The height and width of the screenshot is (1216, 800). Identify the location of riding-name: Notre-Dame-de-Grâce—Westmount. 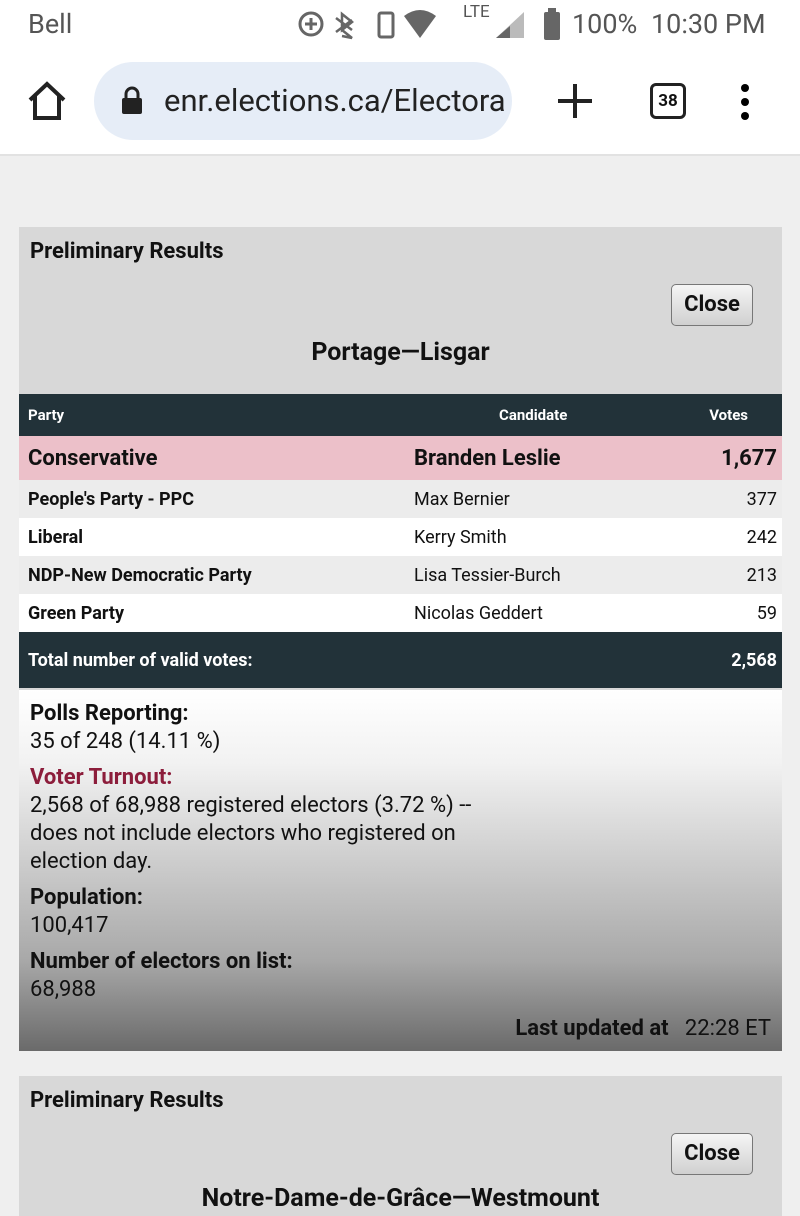
(400, 1198).